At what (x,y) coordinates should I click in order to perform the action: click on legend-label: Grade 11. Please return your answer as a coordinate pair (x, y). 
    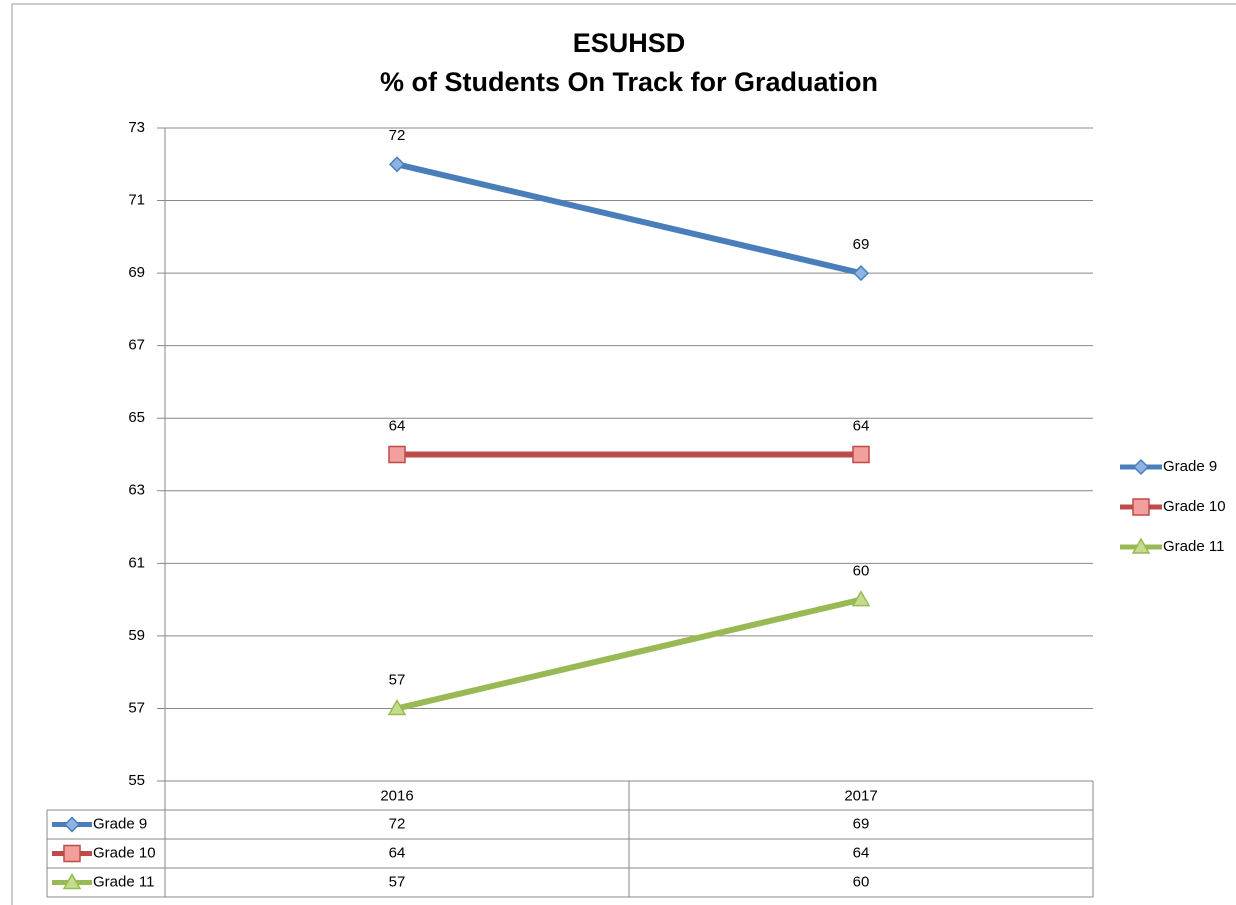
    Looking at the image, I should click on (1193, 546).